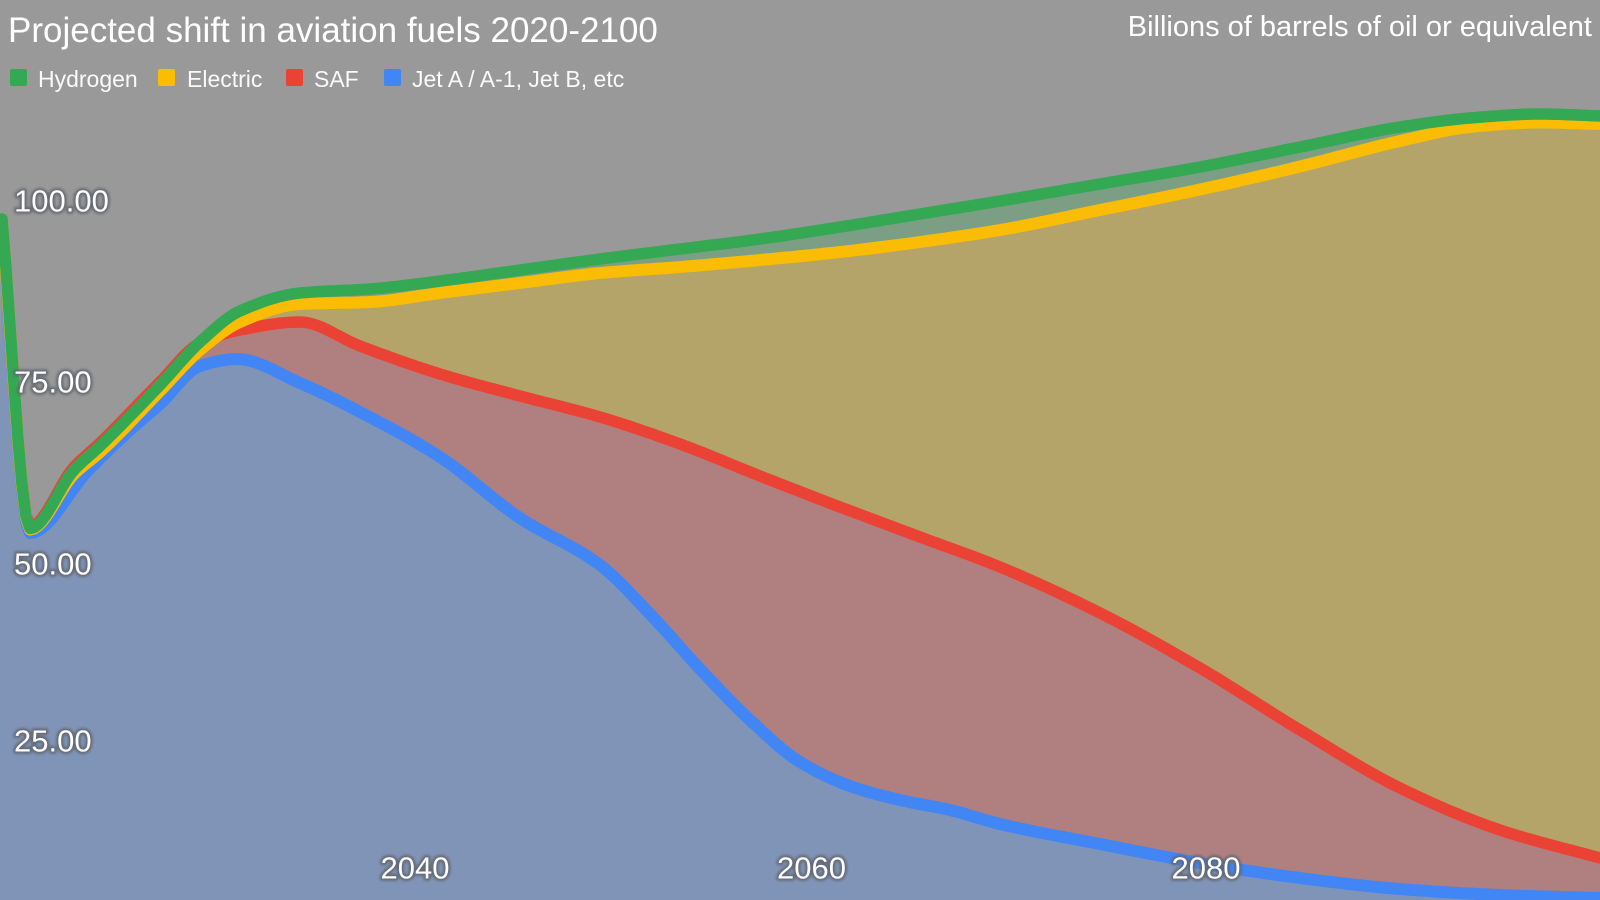 The image size is (1600, 900). I want to click on svg-text: 2060, so click(811, 868).